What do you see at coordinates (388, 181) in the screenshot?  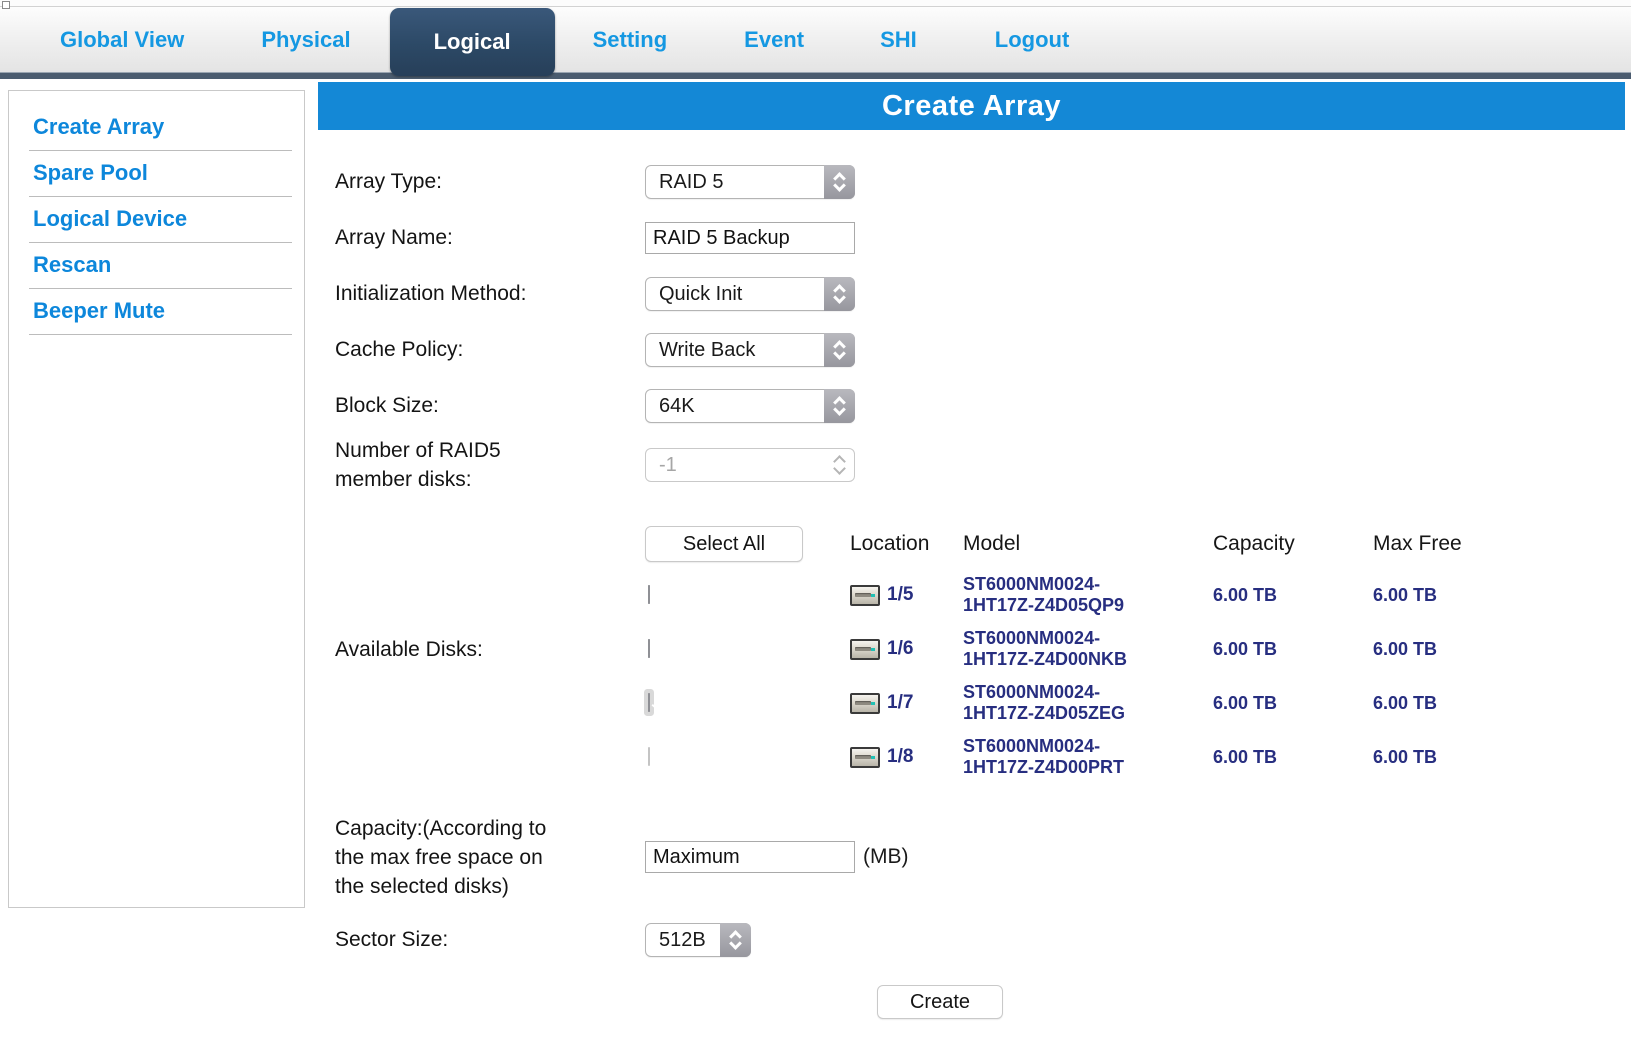 I see `array-type-label: Array Type:` at bounding box center [388, 181].